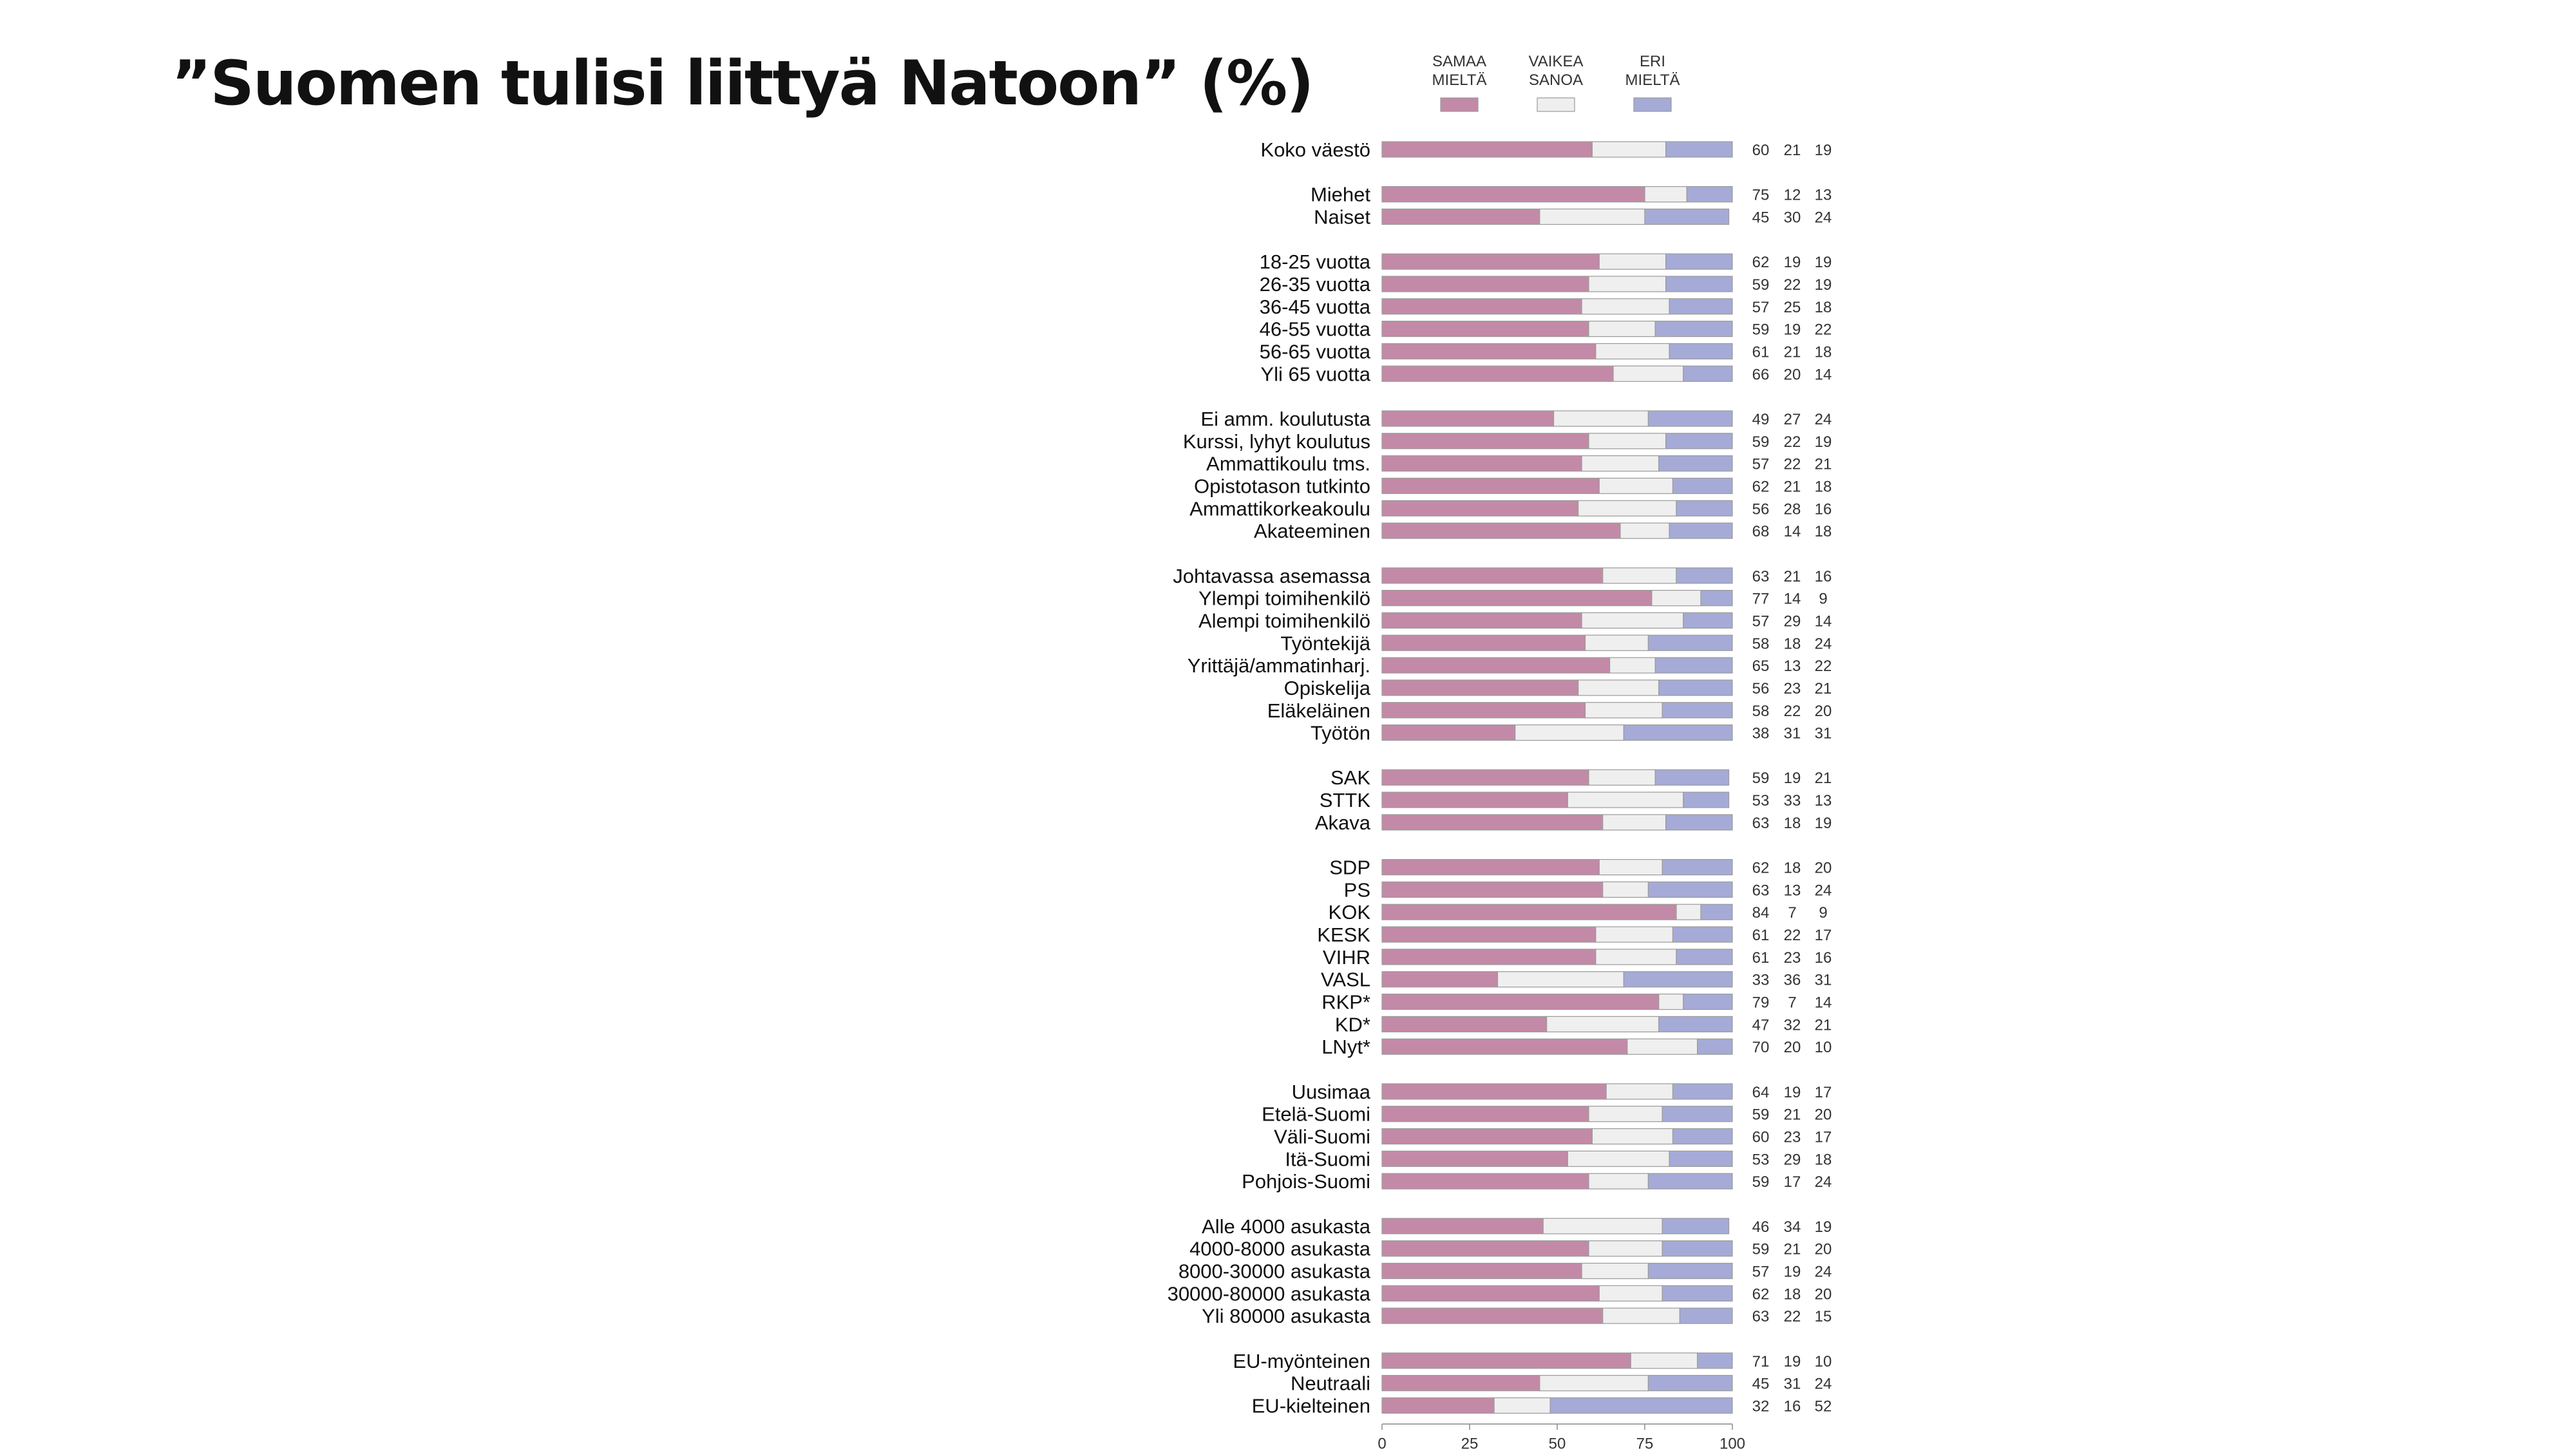 The image size is (2576, 1449). I want to click on data-label: 21, so click(1824, 1025).